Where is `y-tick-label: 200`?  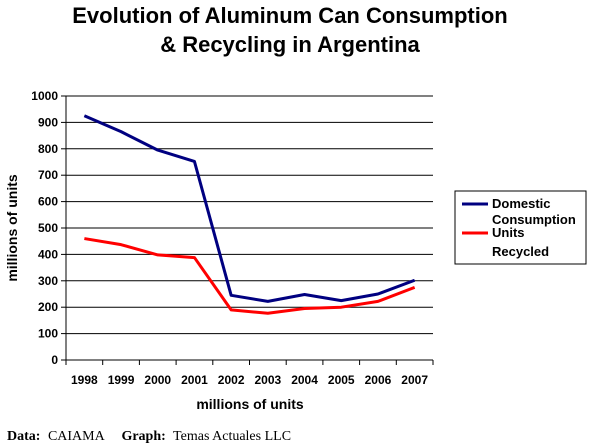 y-tick-label: 200 is located at coordinates (48, 307).